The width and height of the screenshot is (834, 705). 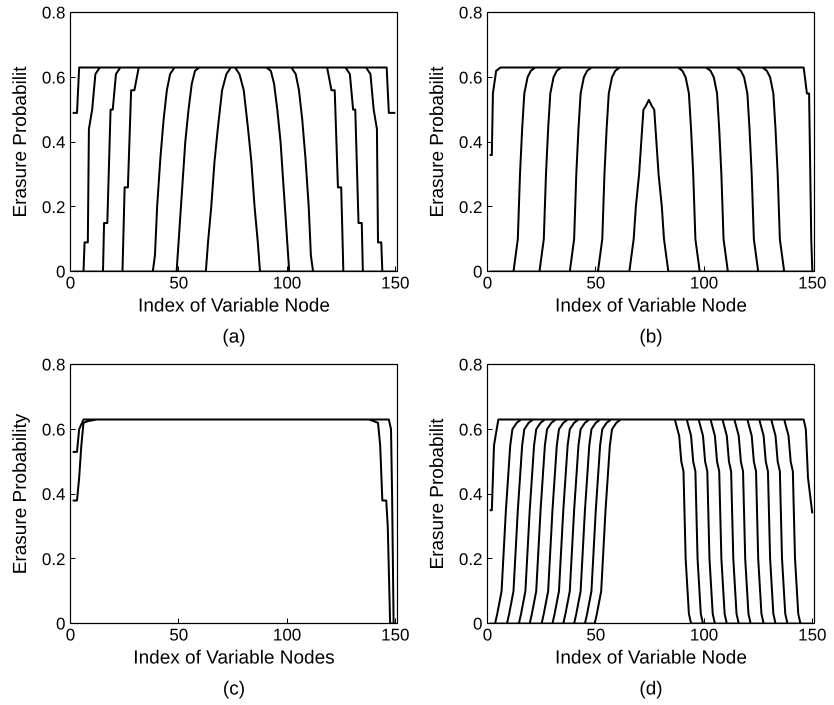 What do you see at coordinates (20, 493) in the screenshot?
I see `y-axis-title: Erasure Probability` at bounding box center [20, 493].